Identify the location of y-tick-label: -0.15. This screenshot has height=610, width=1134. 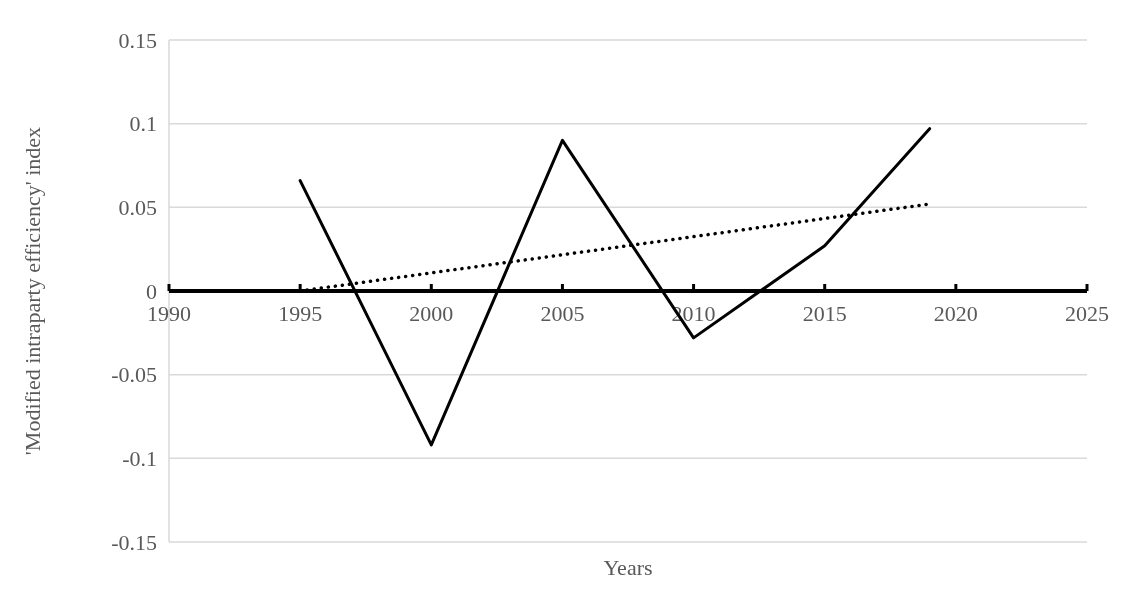
(134, 542).